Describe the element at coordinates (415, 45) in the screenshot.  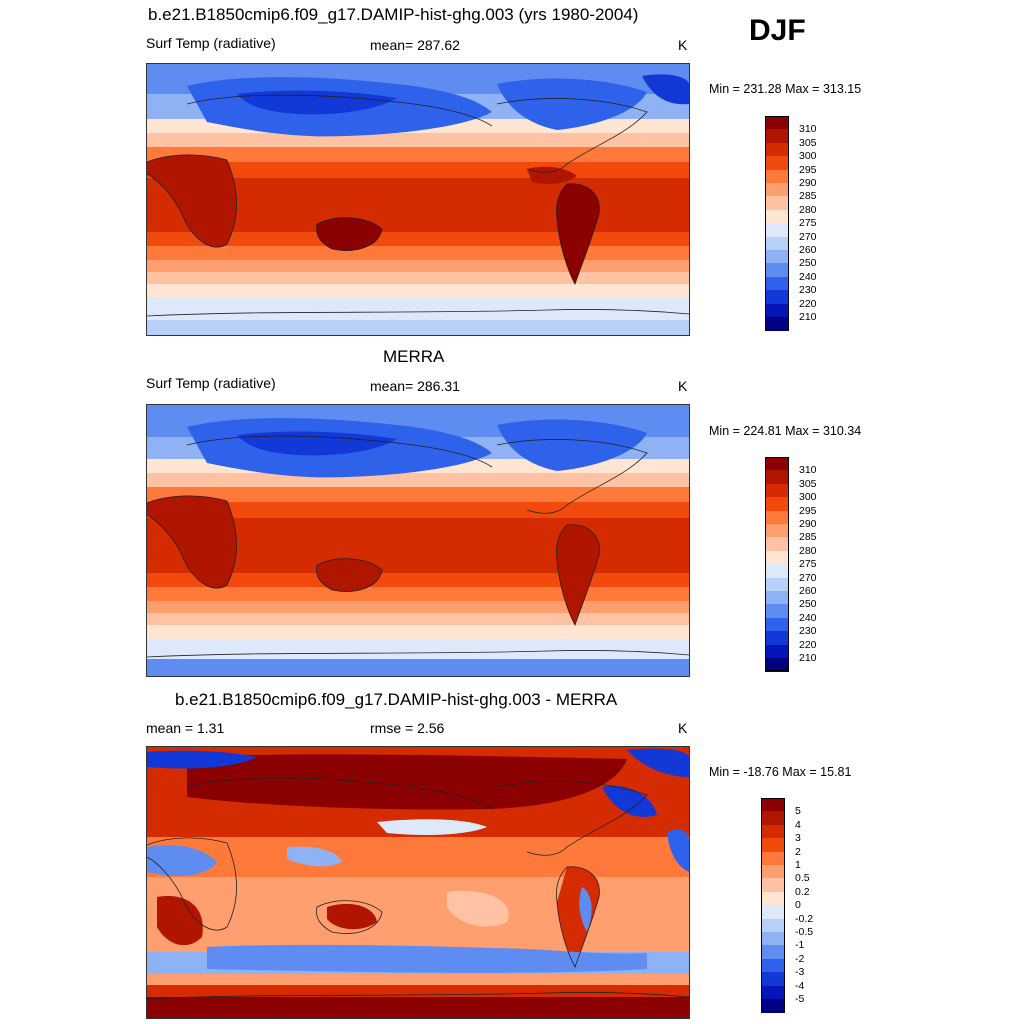
I see `panel1-mean-label: mean= 287.62` at that location.